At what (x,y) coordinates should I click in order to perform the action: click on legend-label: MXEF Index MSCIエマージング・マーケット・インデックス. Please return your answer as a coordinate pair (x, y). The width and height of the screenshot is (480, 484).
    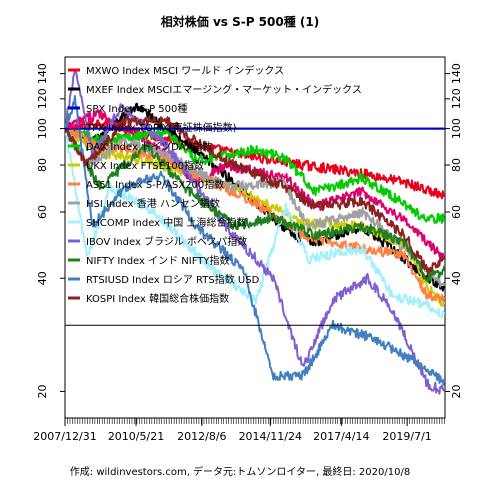
    Looking at the image, I should click on (224, 89).